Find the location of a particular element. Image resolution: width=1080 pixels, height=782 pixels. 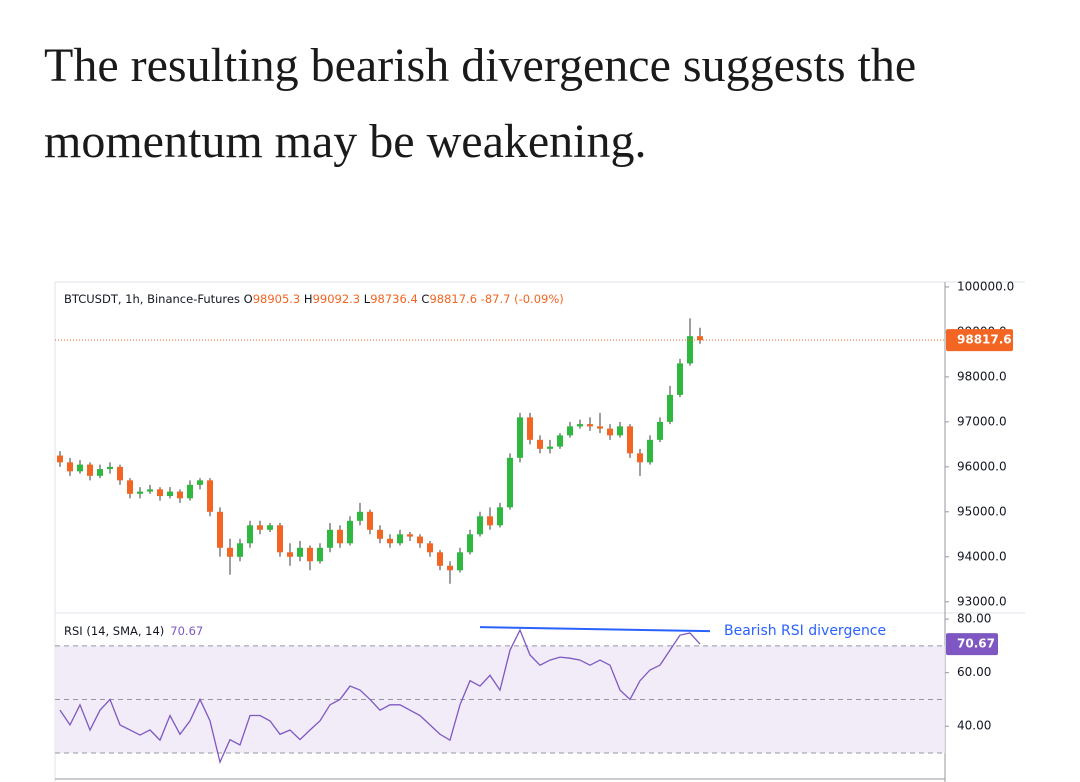

y-tick-label: 93000.0 is located at coordinates (982, 601).